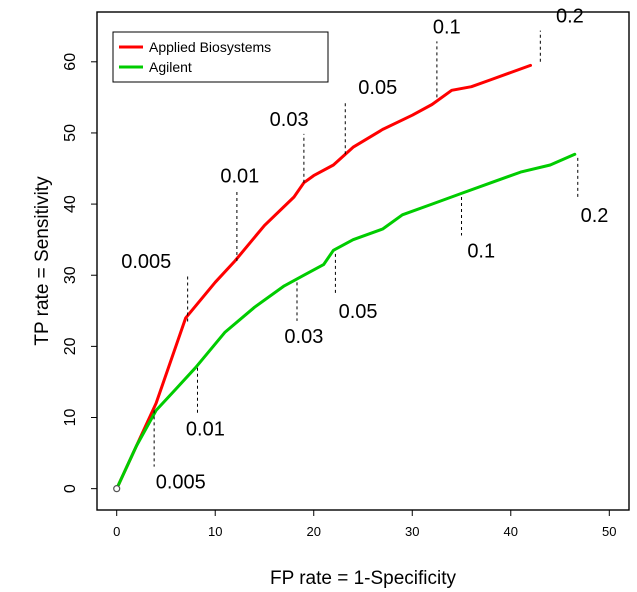  I want to click on y-tick-label: 30, so click(70, 275).